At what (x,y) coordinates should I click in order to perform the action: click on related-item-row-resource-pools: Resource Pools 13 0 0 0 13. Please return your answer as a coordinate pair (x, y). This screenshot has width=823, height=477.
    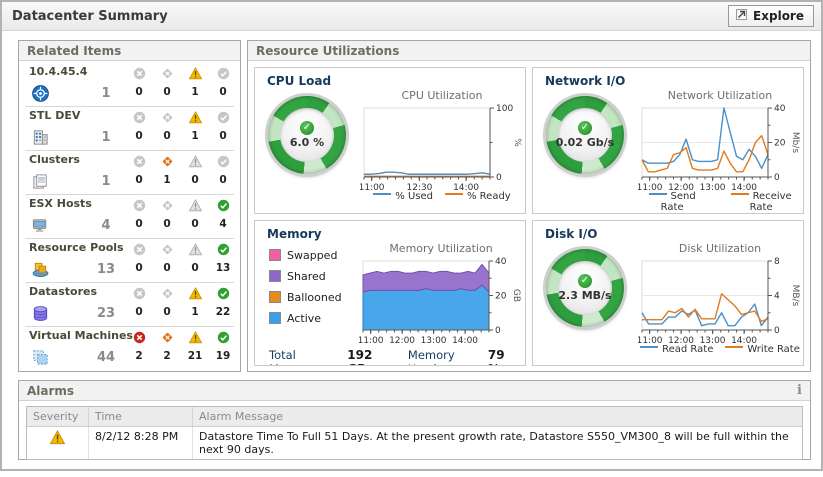
    Looking at the image, I should click on (129, 261).